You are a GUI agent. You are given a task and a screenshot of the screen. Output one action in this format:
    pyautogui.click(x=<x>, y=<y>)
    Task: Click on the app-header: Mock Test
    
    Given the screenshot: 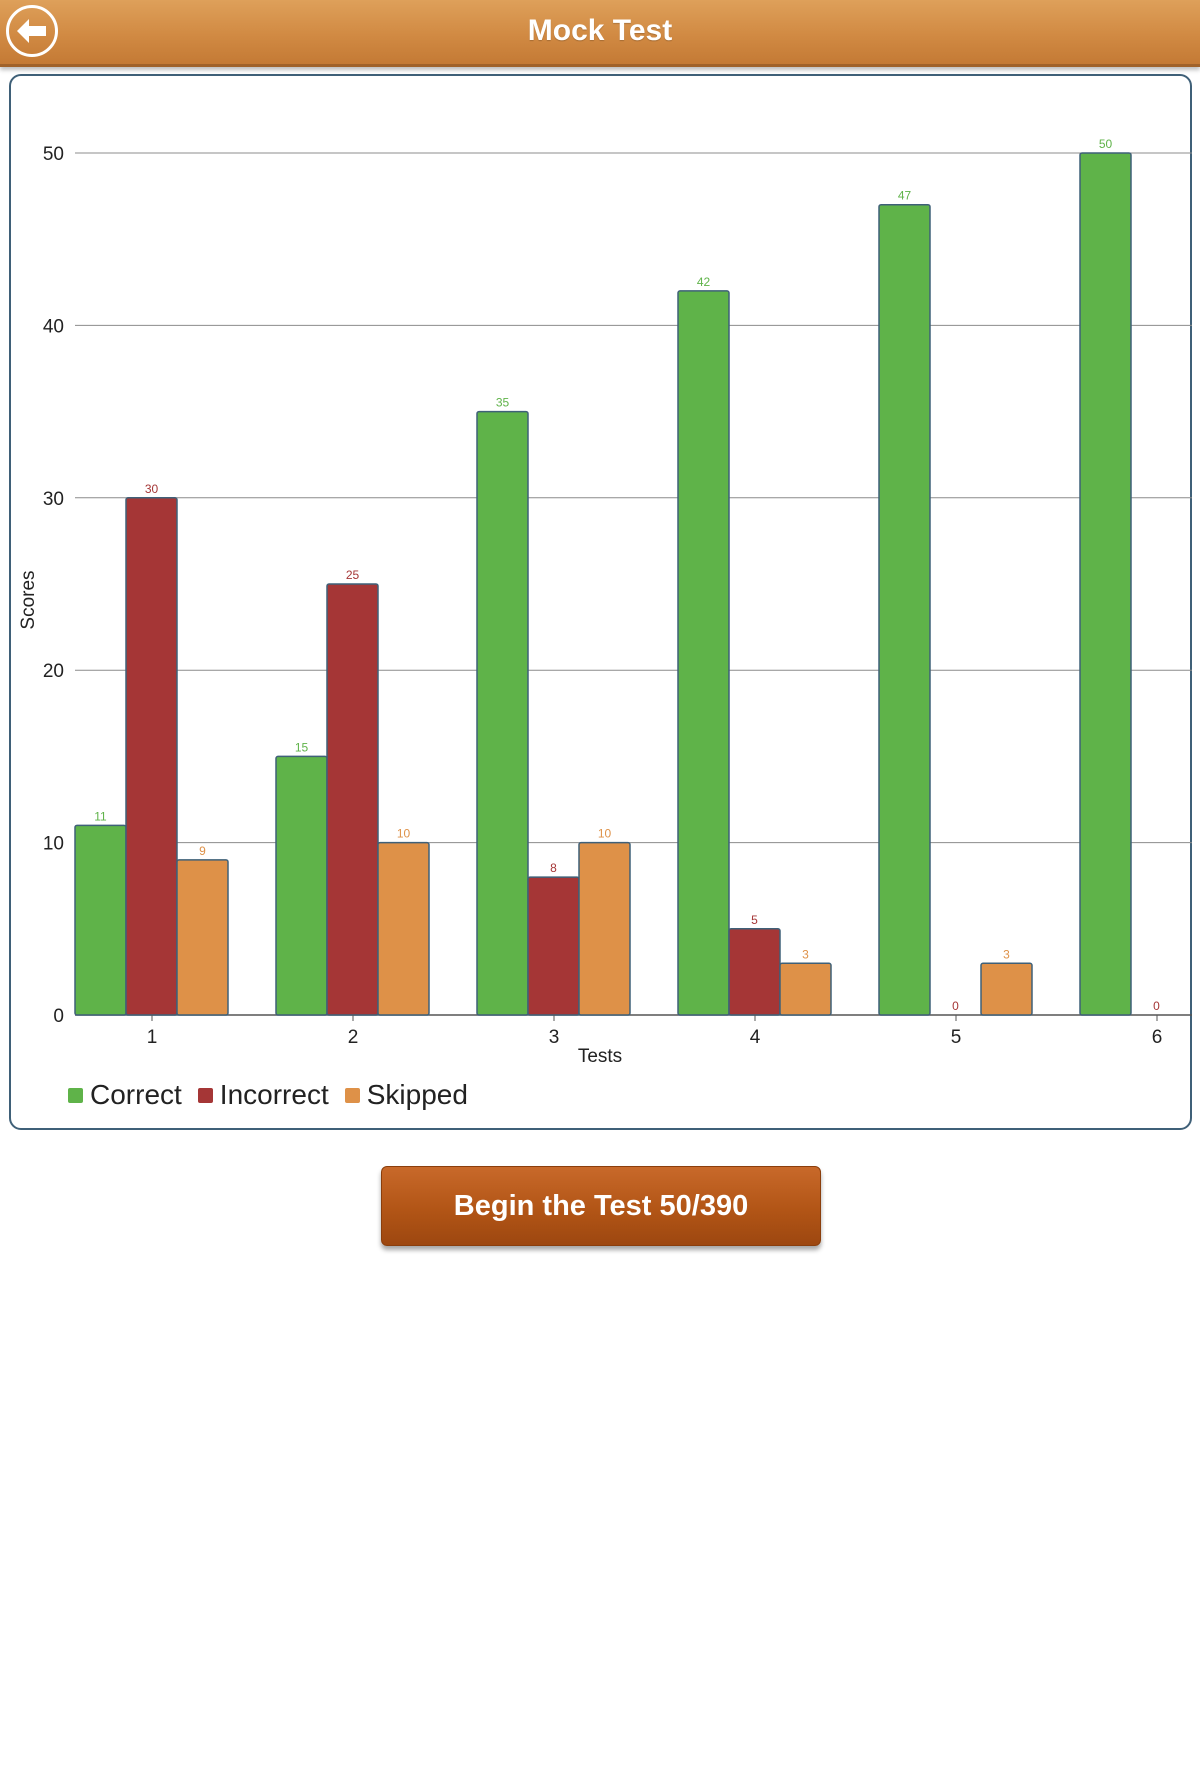 What is the action you would take?
    pyautogui.click(x=600, y=33)
    